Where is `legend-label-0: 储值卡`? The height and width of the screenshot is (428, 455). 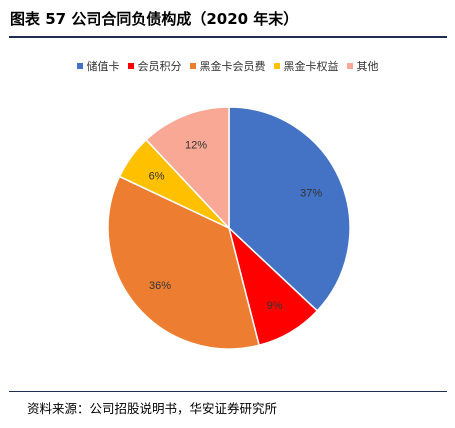 legend-label-0: 储值卡 is located at coordinates (103, 66).